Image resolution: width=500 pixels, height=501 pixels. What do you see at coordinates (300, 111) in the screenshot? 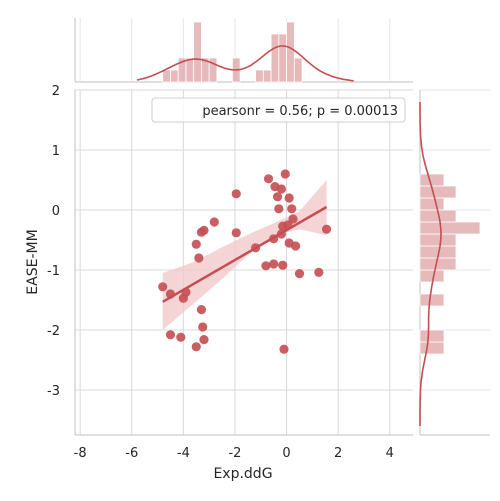
I see `legend-text: pearsonr = 0.56; p = 0.00013` at bounding box center [300, 111].